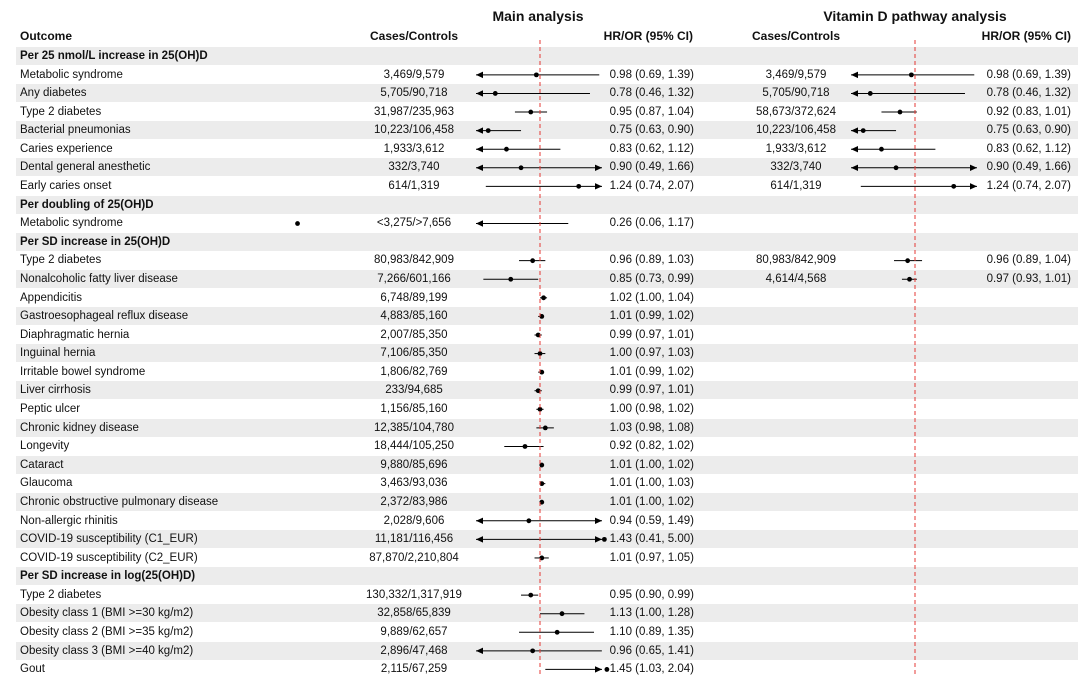  I want to click on row-per-sd-increase-in-25-oh-d-gastroesophageal-reflux-disease-main-point-estimate, so click(542, 316).